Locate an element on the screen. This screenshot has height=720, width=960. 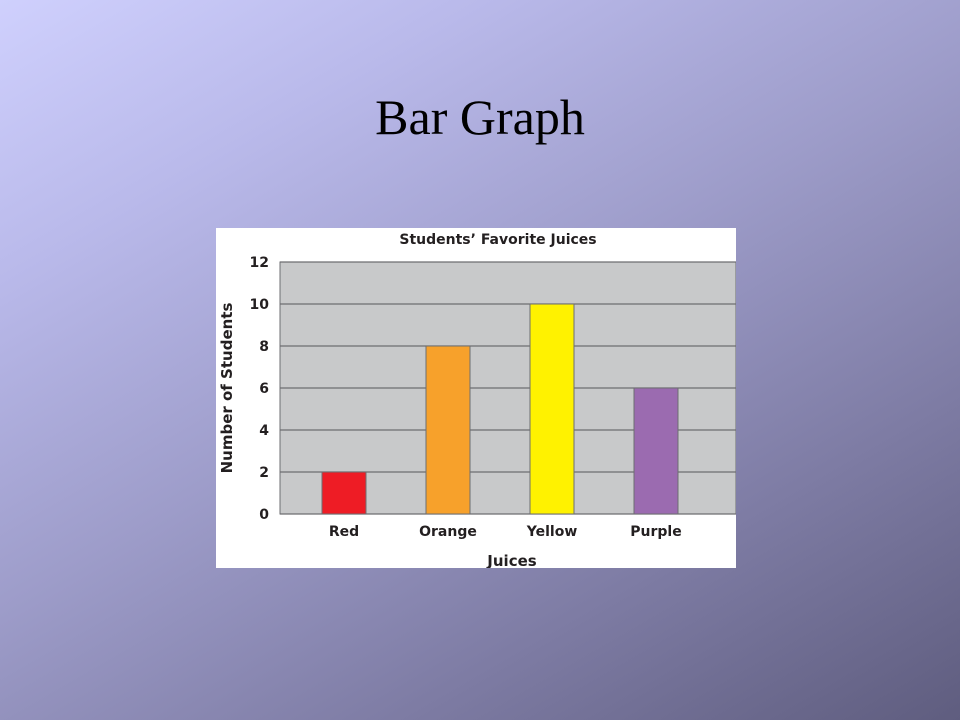
chart-title: Students’ Favorite Juices is located at coordinates (497, 240).